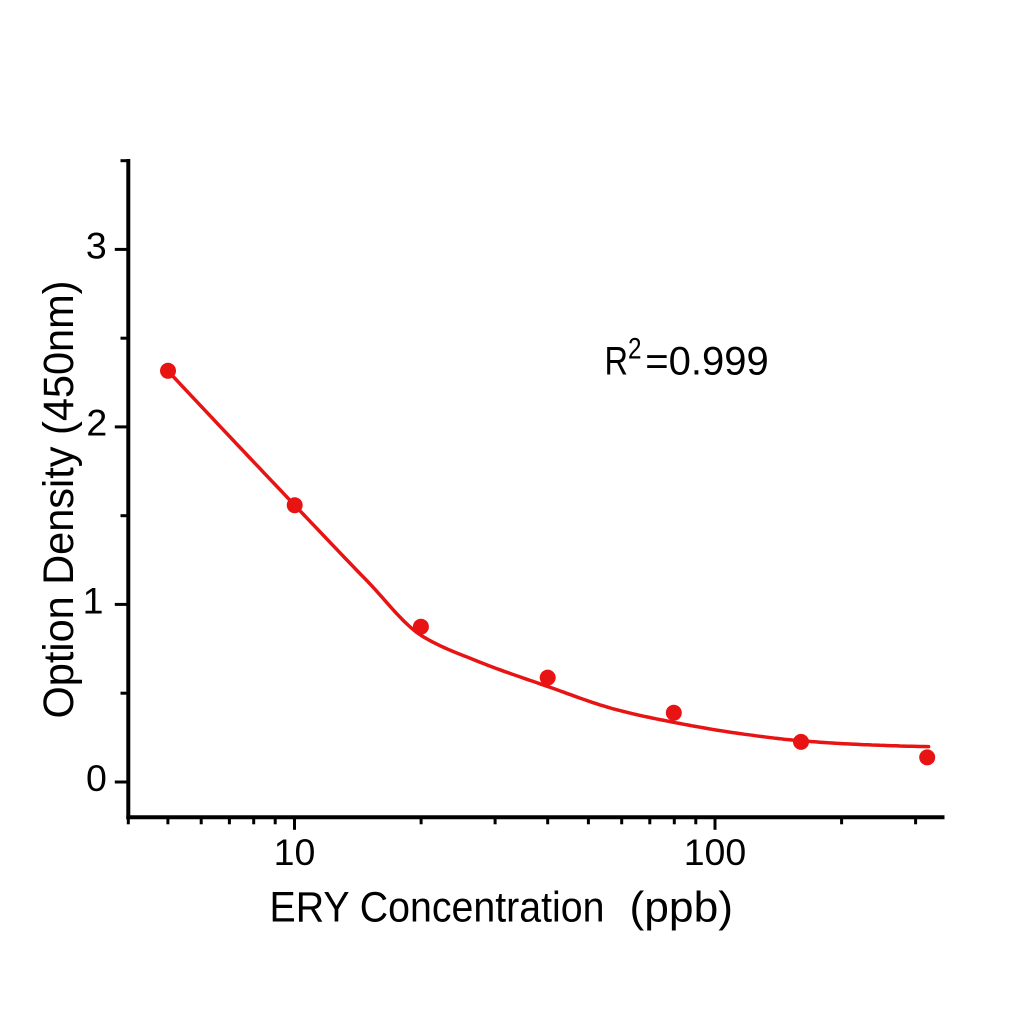 The width and height of the screenshot is (1024, 1024). I want to click on svg-text: ERY Concentration, so click(437, 907).